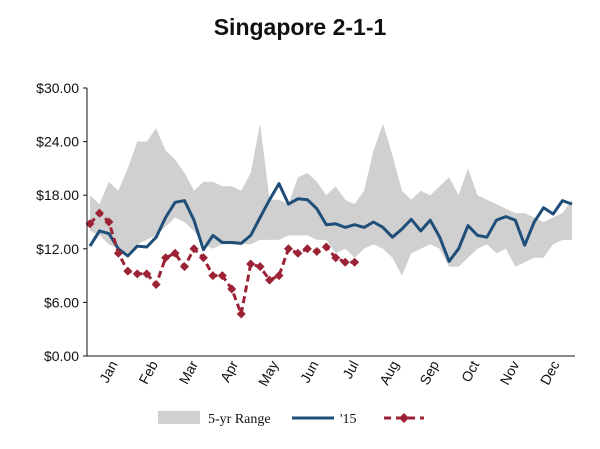 The width and height of the screenshot is (600, 449). Describe the element at coordinates (61, 302) in the screenshot. I see `y-tick-label: $6.00` at that location.